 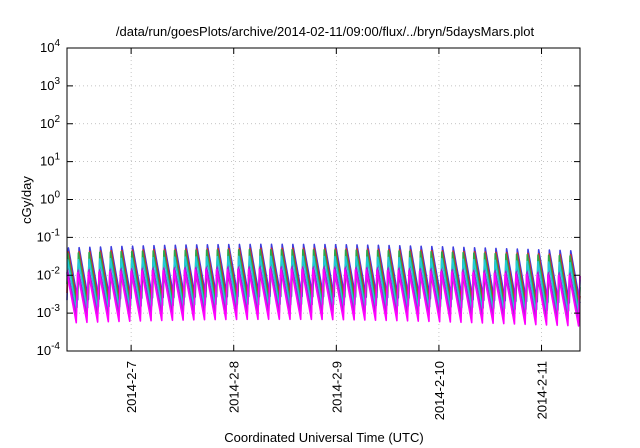 I want to click on y-axis-label: cGy/day, so click(x=26, y=200).